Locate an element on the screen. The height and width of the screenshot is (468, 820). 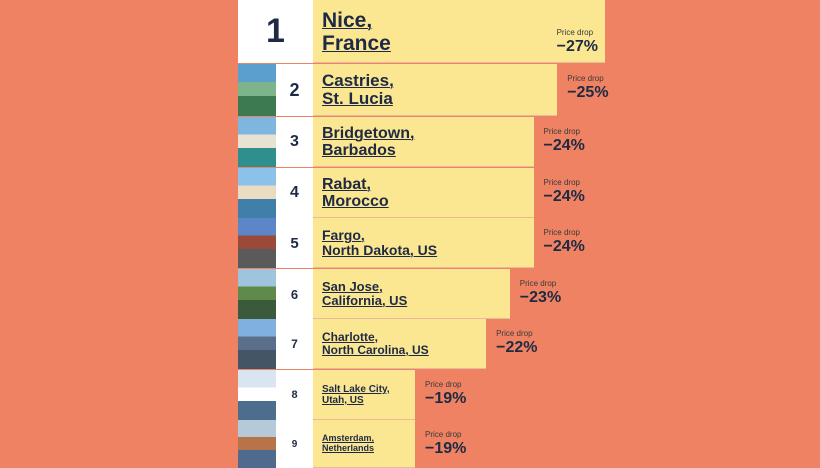
rank-number: 1 is located at coordinates (275, 31).